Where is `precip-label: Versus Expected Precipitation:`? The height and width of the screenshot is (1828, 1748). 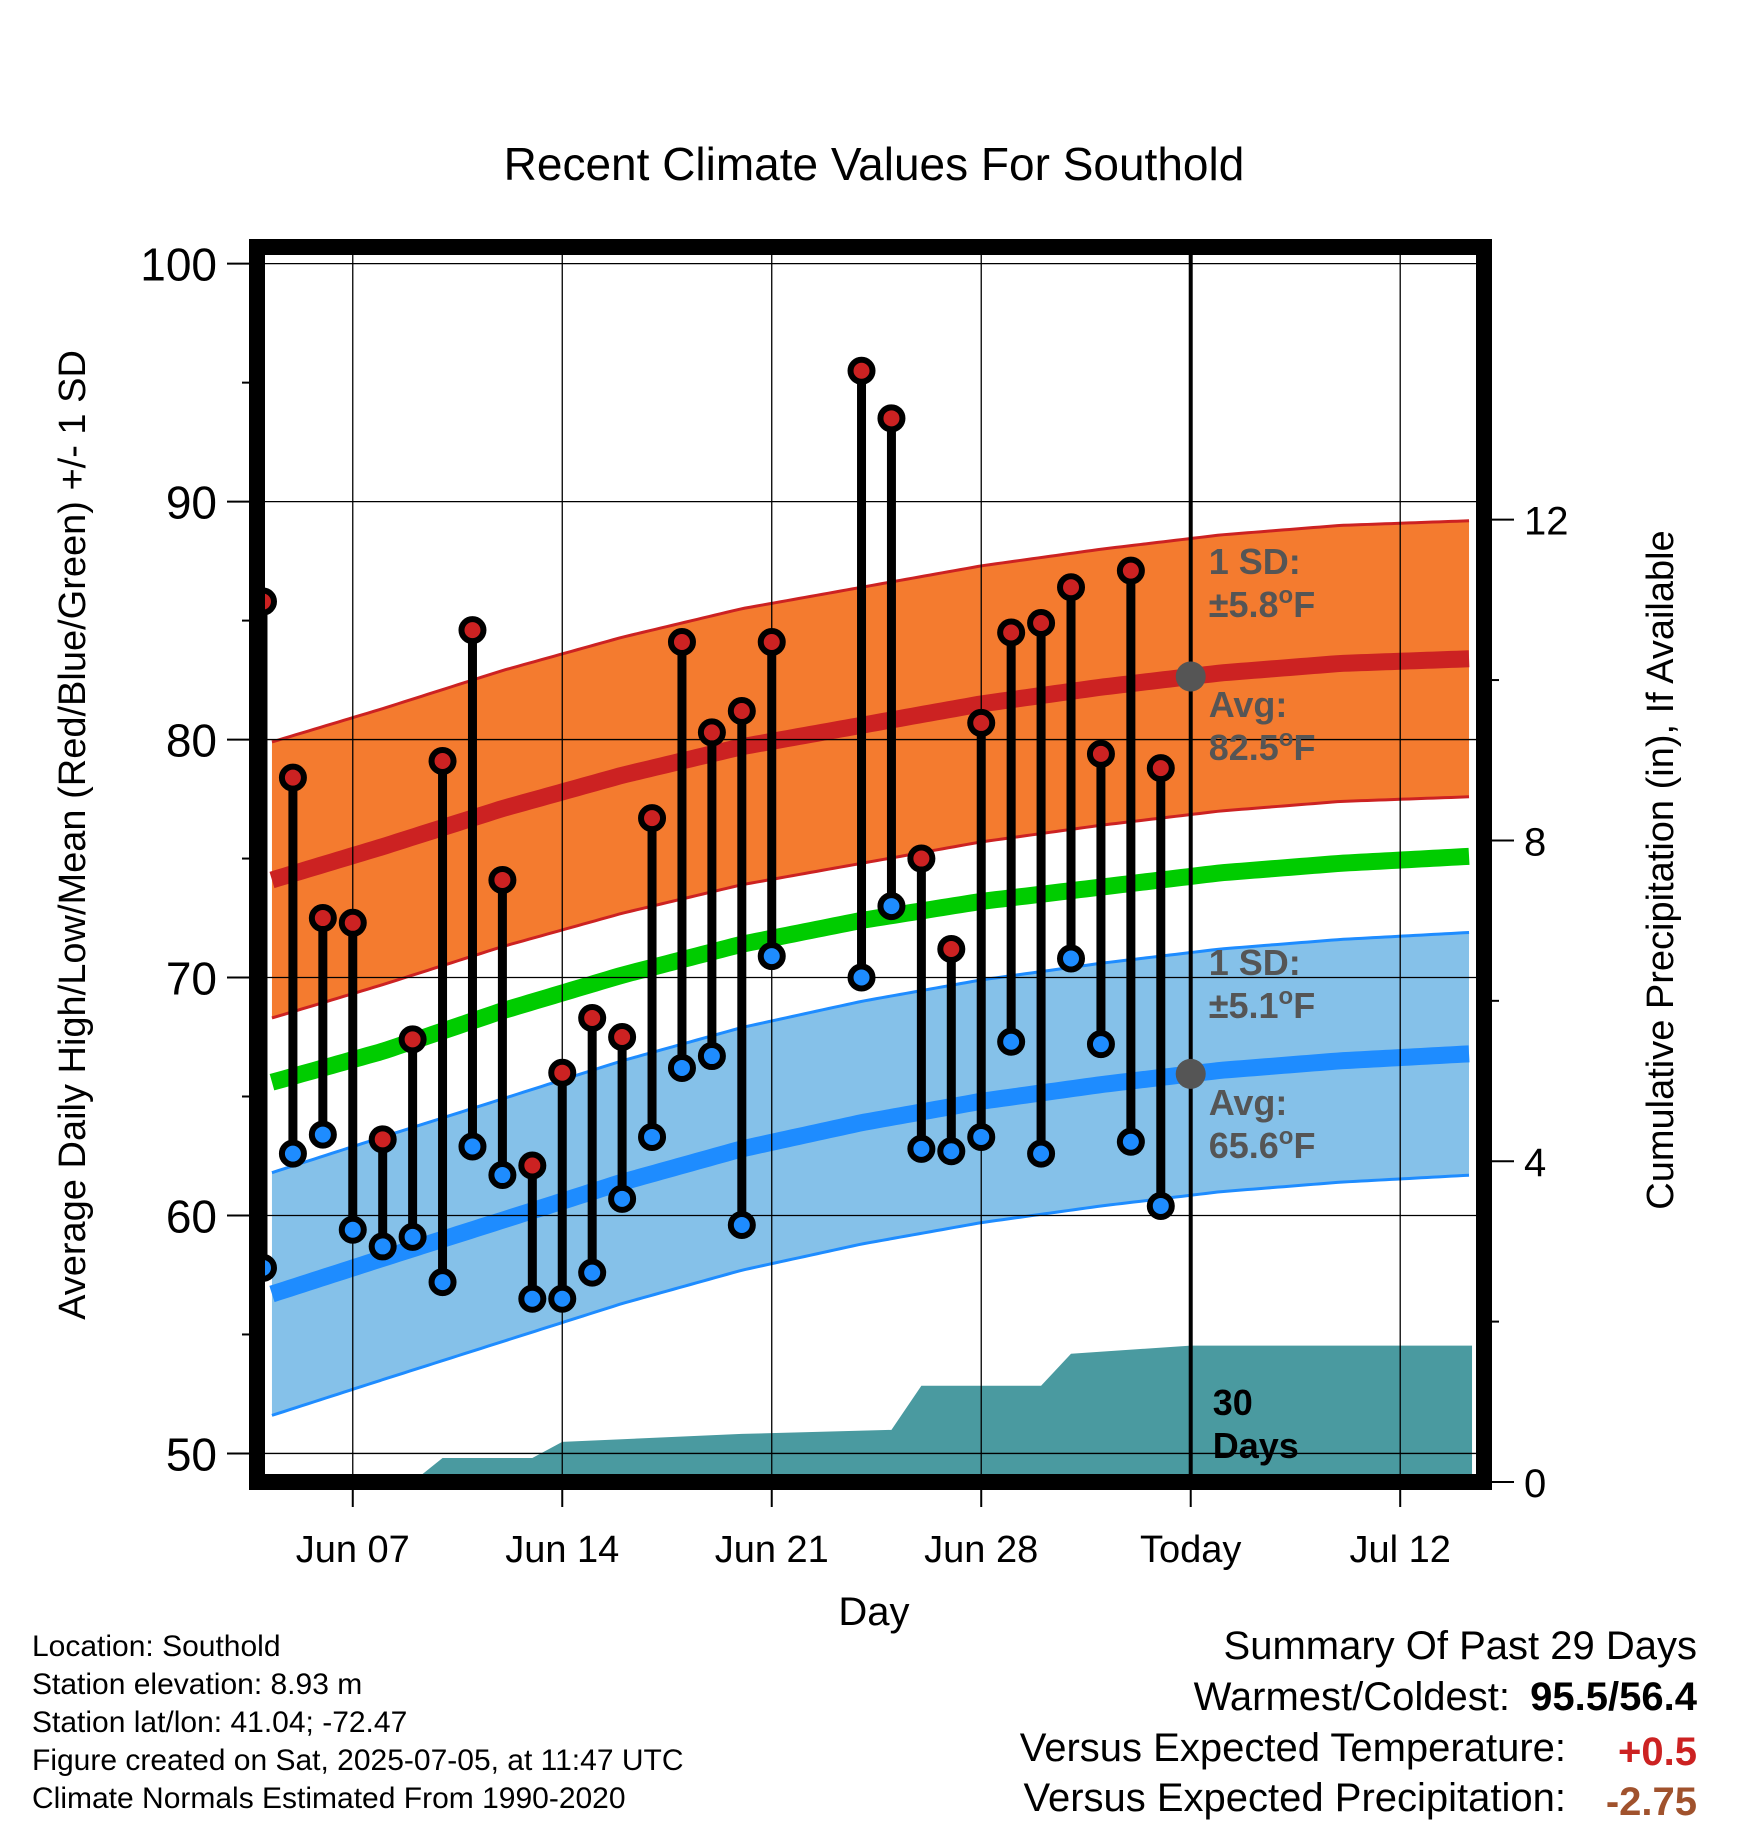
precip-label: Versus Expected Precipitation: is located at coordinates (1294, 1798).